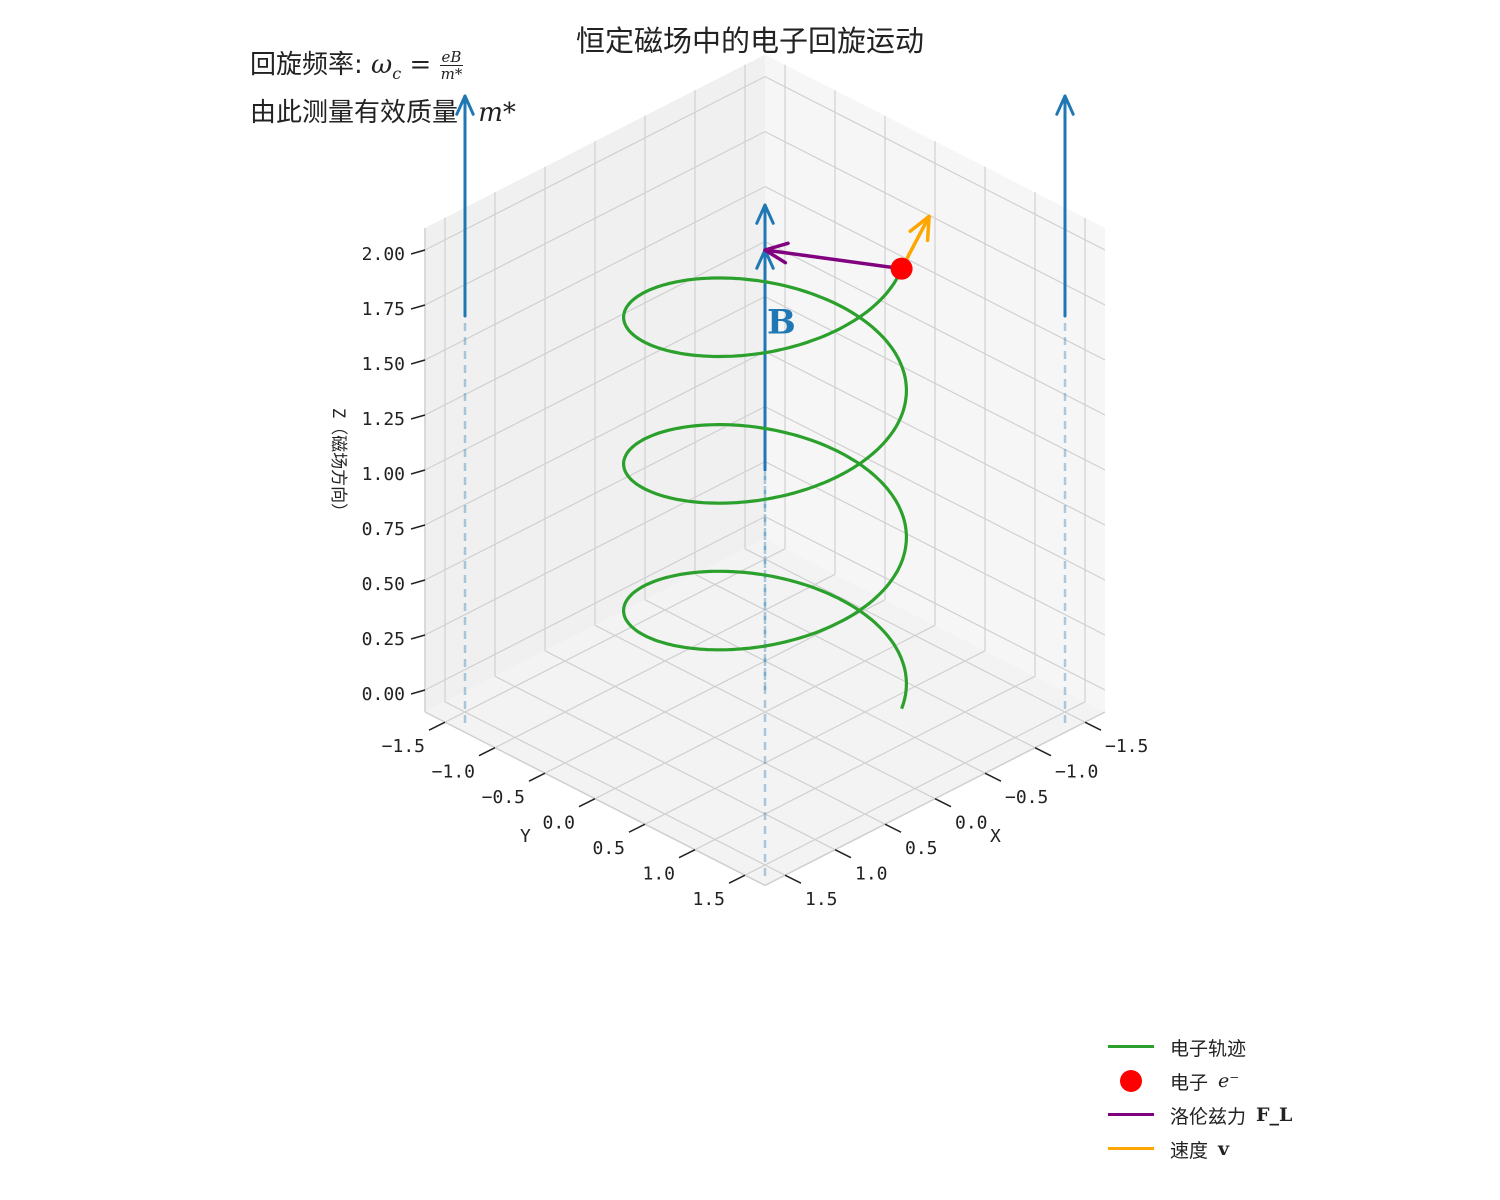  What do you see at coordinates (383, 584) in the screenshot?
I see `z-tick-label: 0.50` at bounding box center [383, 584].